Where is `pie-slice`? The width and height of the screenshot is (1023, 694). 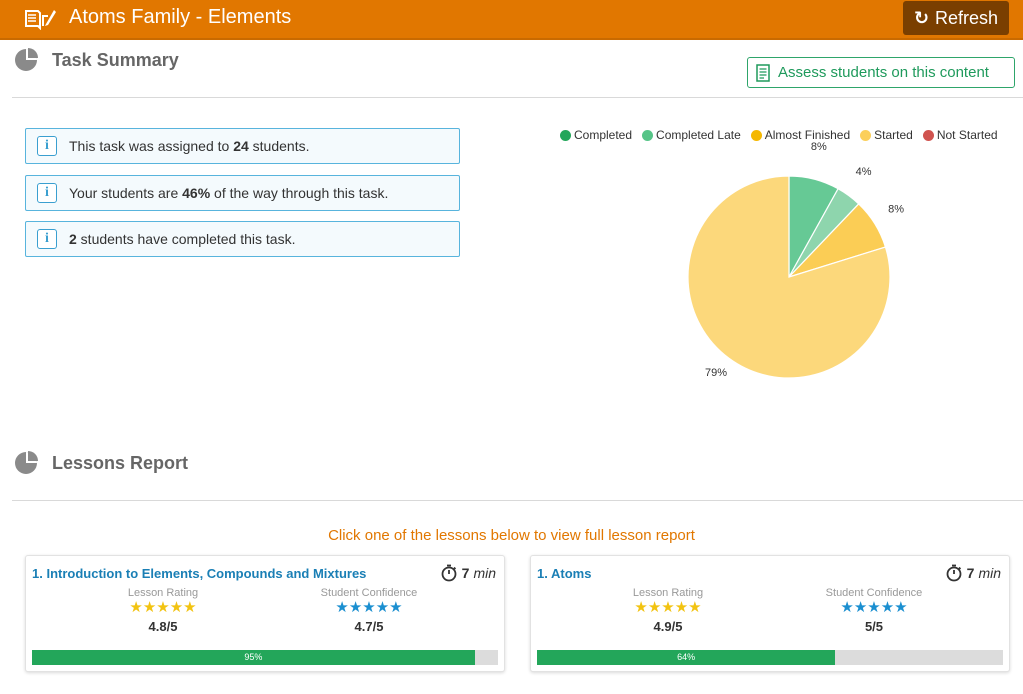 pie-slice is located at coordinates (789, 277).